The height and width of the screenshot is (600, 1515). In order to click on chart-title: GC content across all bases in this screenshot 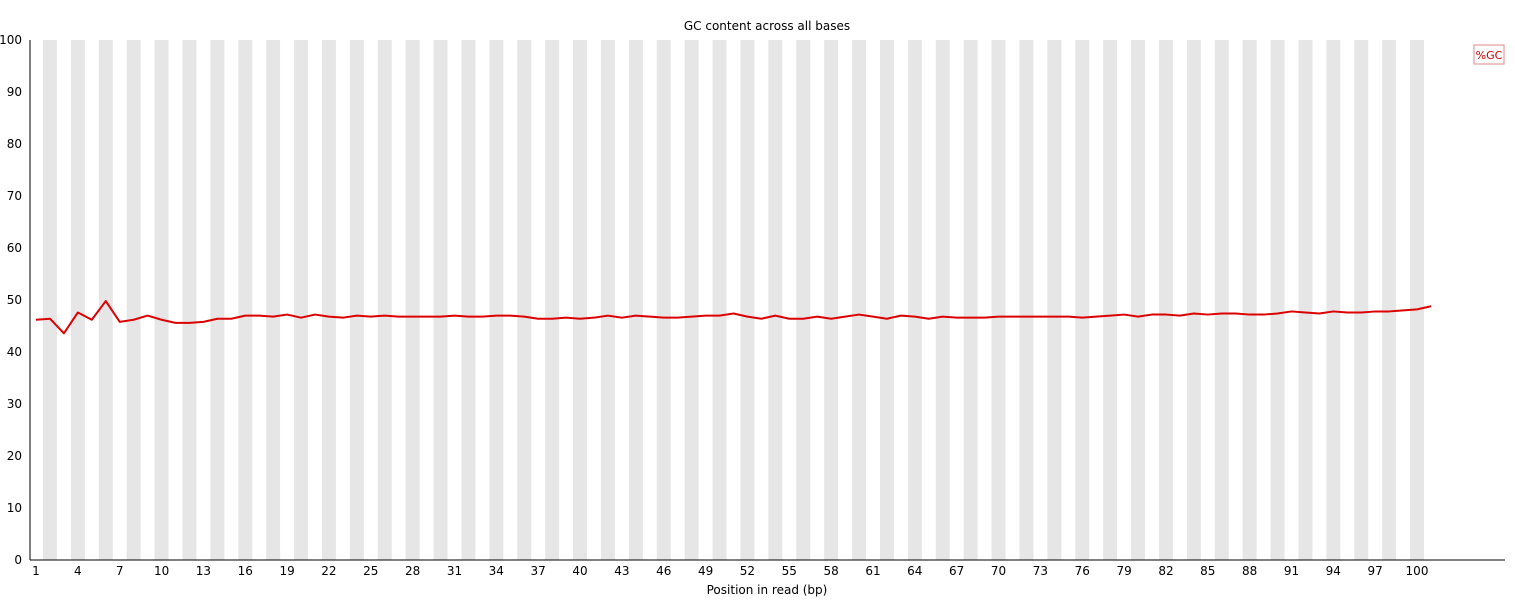, I will do `click(767, 26)`.